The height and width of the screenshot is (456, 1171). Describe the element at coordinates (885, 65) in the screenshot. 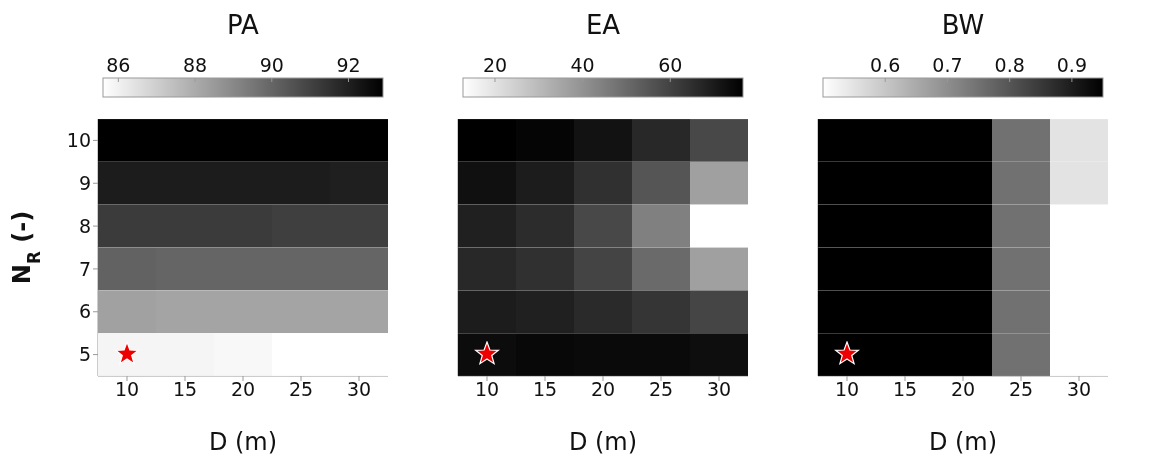

I see `color-bar-label: 0.6` at that location.